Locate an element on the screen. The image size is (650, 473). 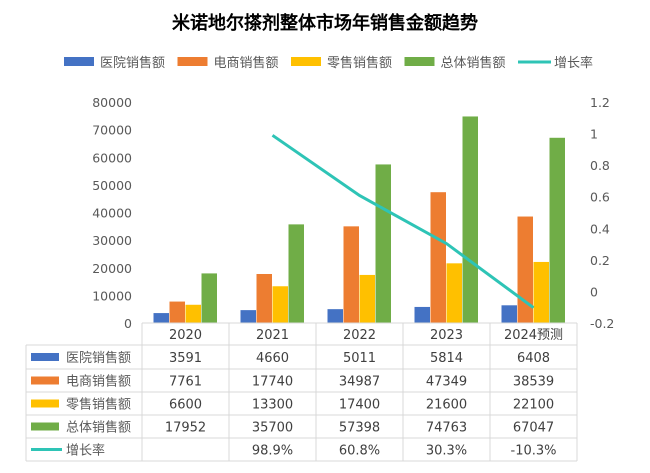
table-header-2: 2022 is located at coordinates (359, 335).